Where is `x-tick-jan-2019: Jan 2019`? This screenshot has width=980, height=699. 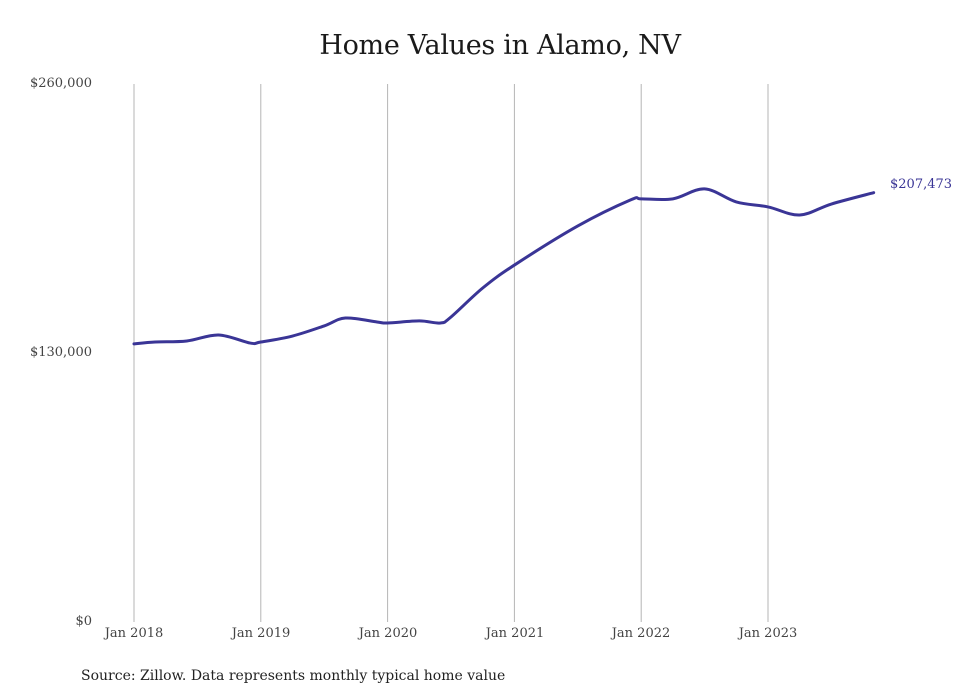 x-tick-jan-2019: Jan 2019 is located at coordinates (261, 633).